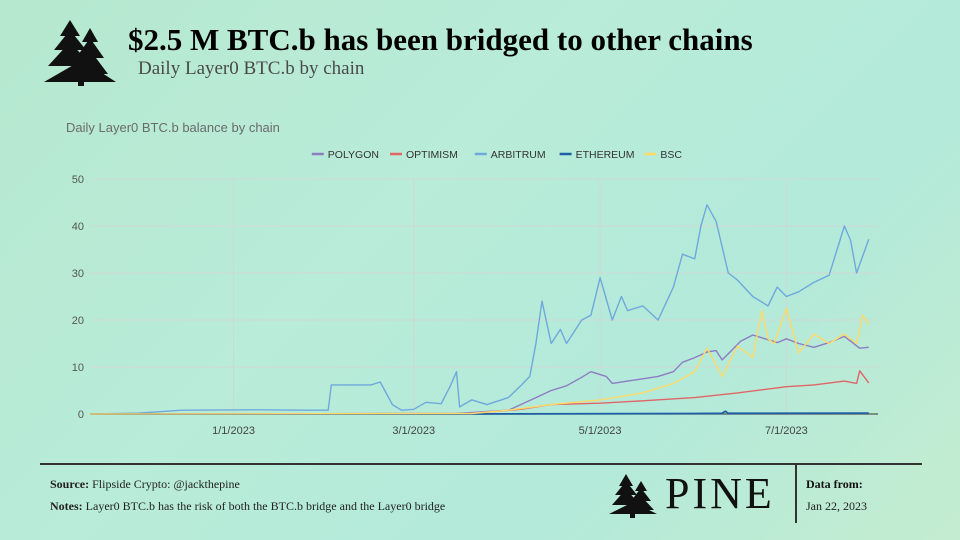 The height and width of the screenshot is (540, 960). What do you see at coordinates (605, 155) in the screenshot?
I see `legend-label: ETHEREUM` at bounding box center [605, 155].